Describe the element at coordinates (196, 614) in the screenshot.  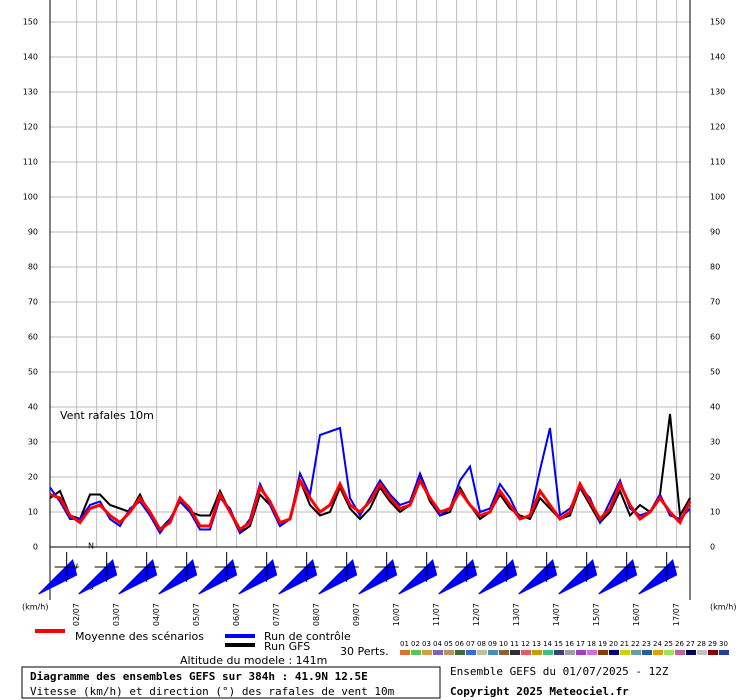
I see `x-tick-label: 05/07` at that location.